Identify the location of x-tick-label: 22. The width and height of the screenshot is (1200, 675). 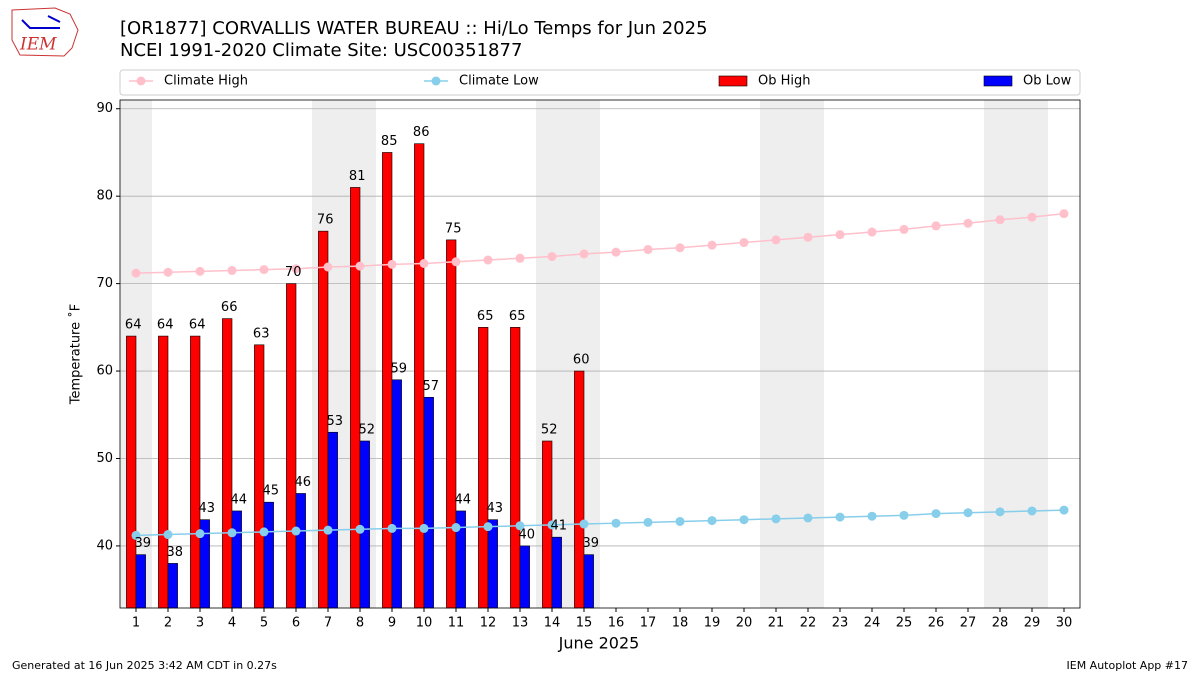
(808, 623).